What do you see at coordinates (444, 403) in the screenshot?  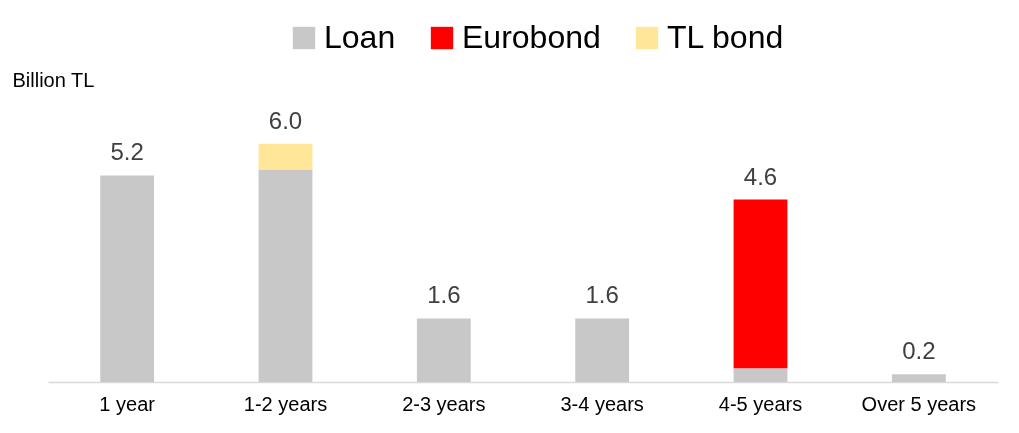 I see `x-tick-label: 2-3 years` at bounding box center [444, 403].